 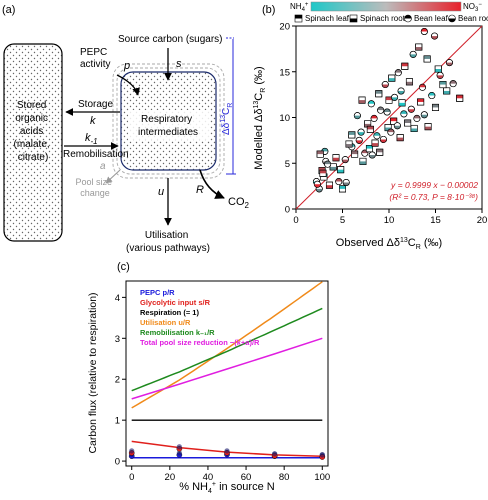 I want to click on plot-b-ylabel: Modelled Δδ13CR (‰), so click(x=260, y=117).